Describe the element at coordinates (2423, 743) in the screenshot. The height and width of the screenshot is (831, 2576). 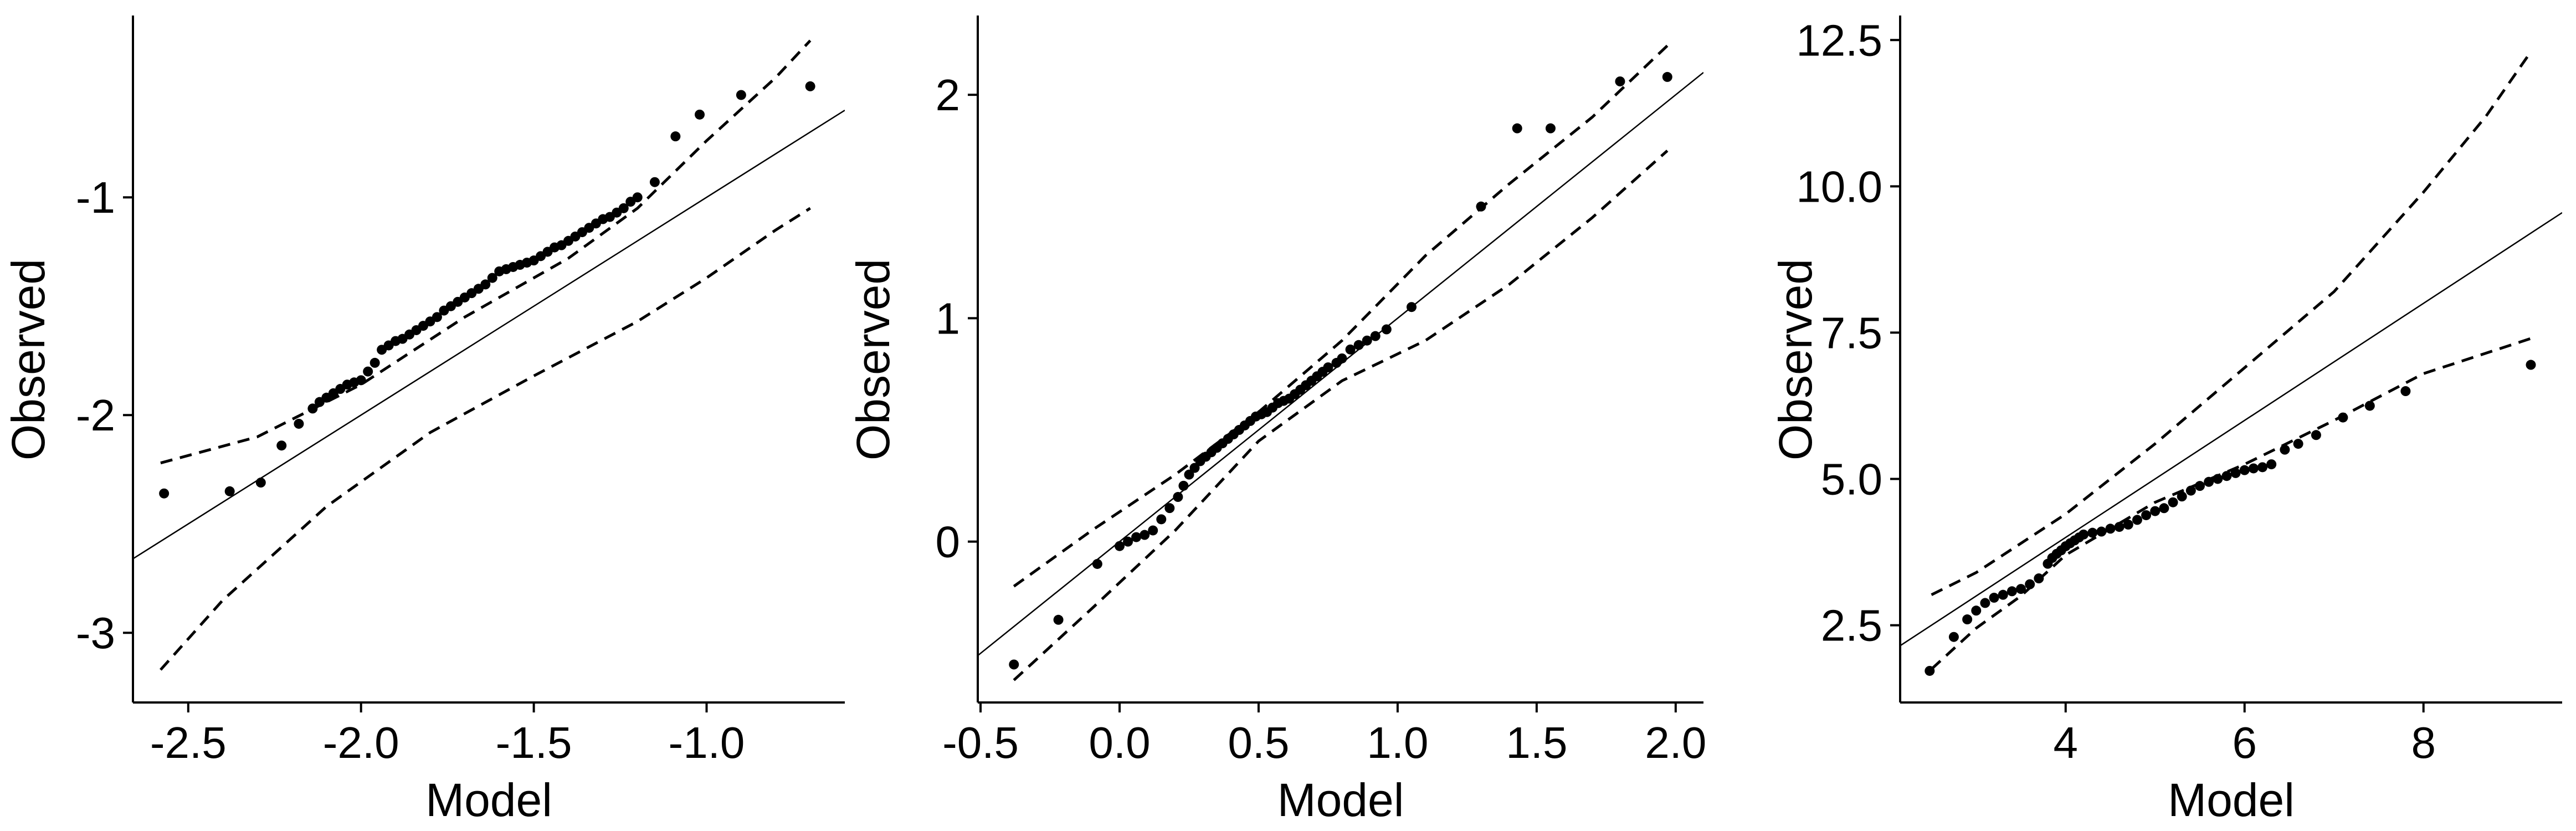
I see `x-tick-label: 8` at that location.